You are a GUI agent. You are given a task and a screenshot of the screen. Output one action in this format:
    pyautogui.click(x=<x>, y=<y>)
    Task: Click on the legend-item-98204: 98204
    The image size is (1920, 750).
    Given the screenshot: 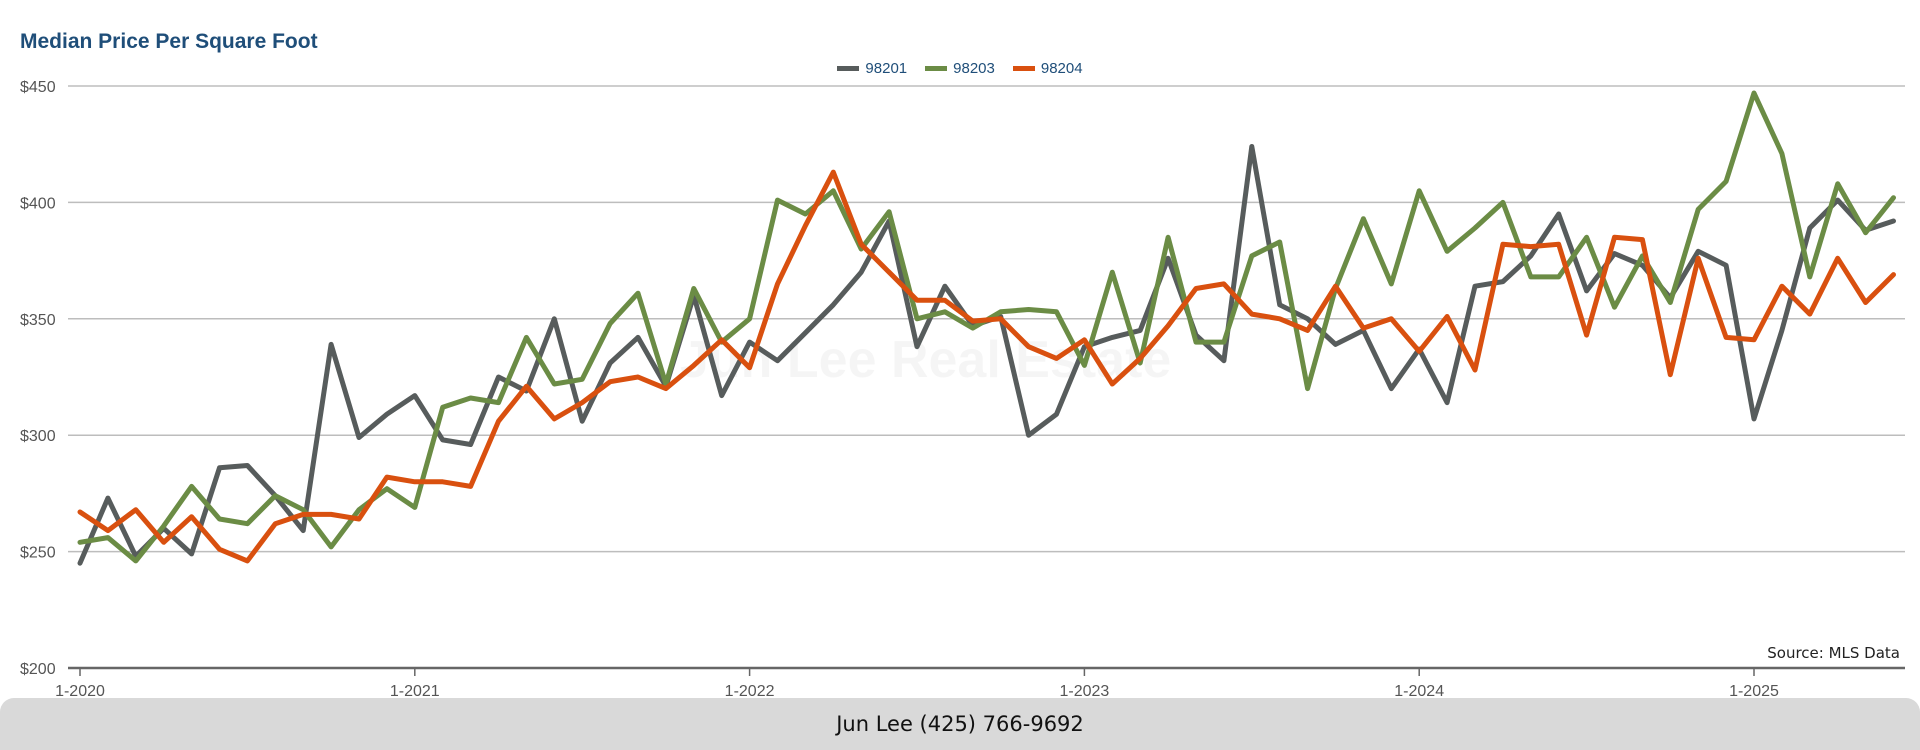 What is the action you would take?
    pyautogui.click(x=1047, y=68)
    